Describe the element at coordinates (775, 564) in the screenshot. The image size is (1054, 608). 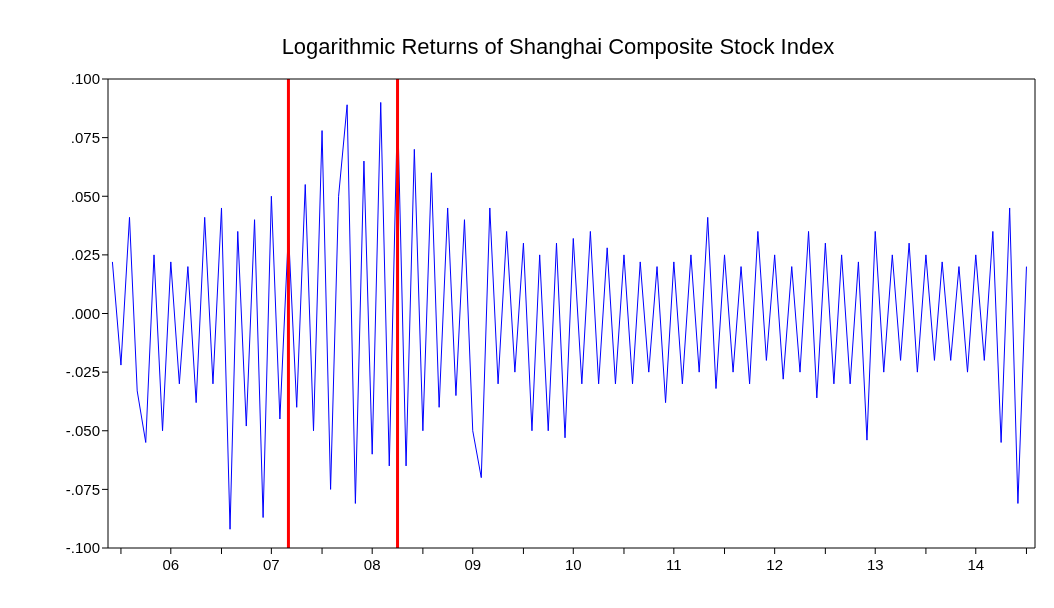
I see `x-tick-label: 12` at that location.